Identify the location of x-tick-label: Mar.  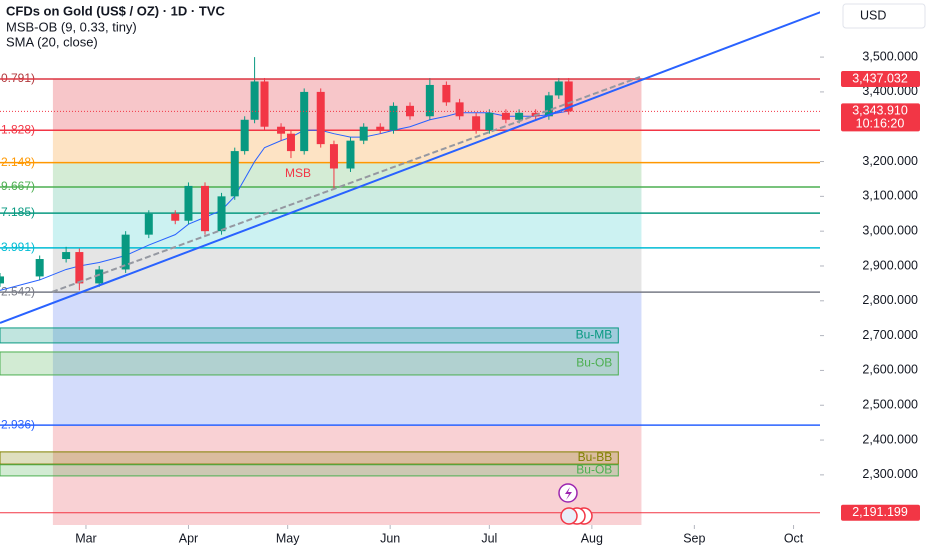
(86, 538).